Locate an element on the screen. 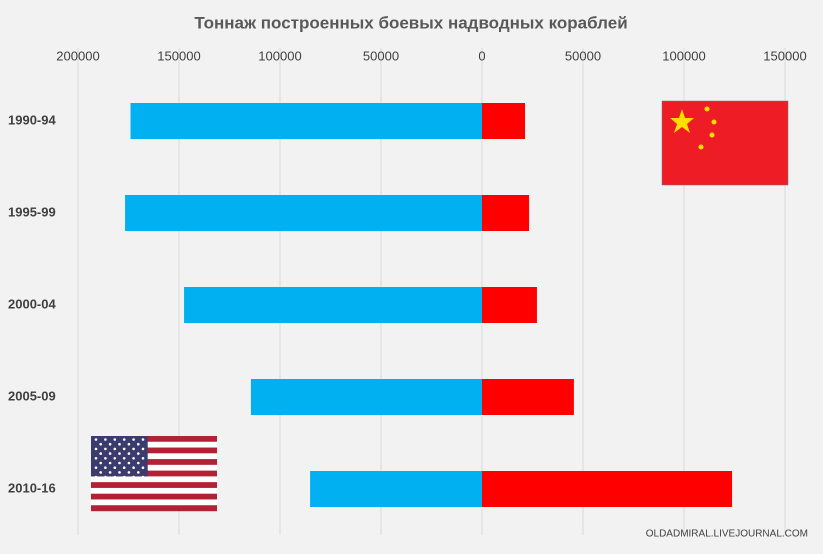 The image size is (823, 554). usa-flag is located at coordinates (154, 474).